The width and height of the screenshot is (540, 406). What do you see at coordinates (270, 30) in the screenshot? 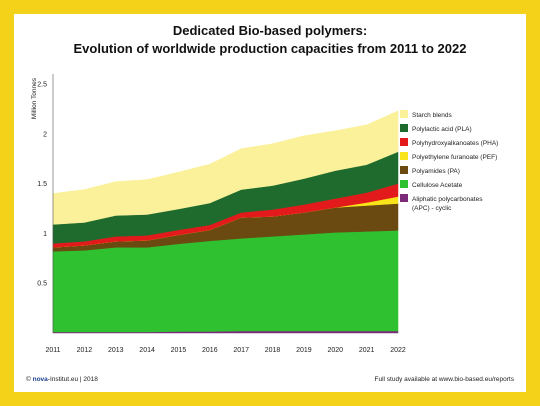
I see `chart-title: Dedicated Bio-based polymers:` at bounding box center [270, 30].